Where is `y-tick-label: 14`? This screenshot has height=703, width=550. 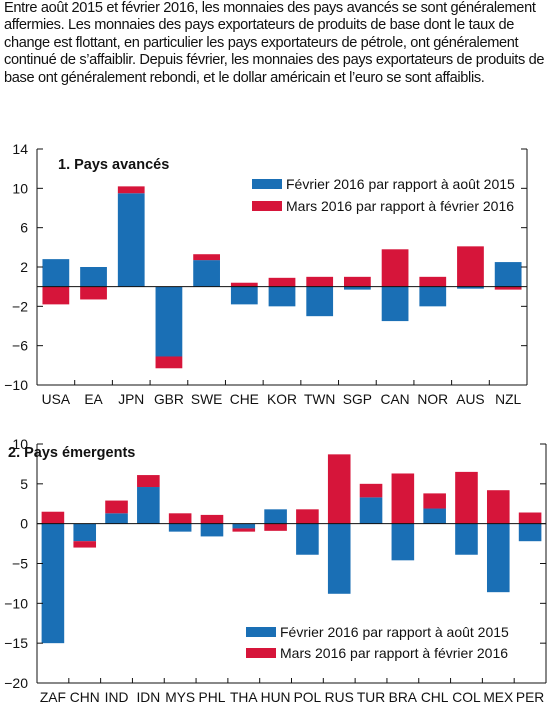 y-tick-label: 14 is located at coordinates (20, 149).